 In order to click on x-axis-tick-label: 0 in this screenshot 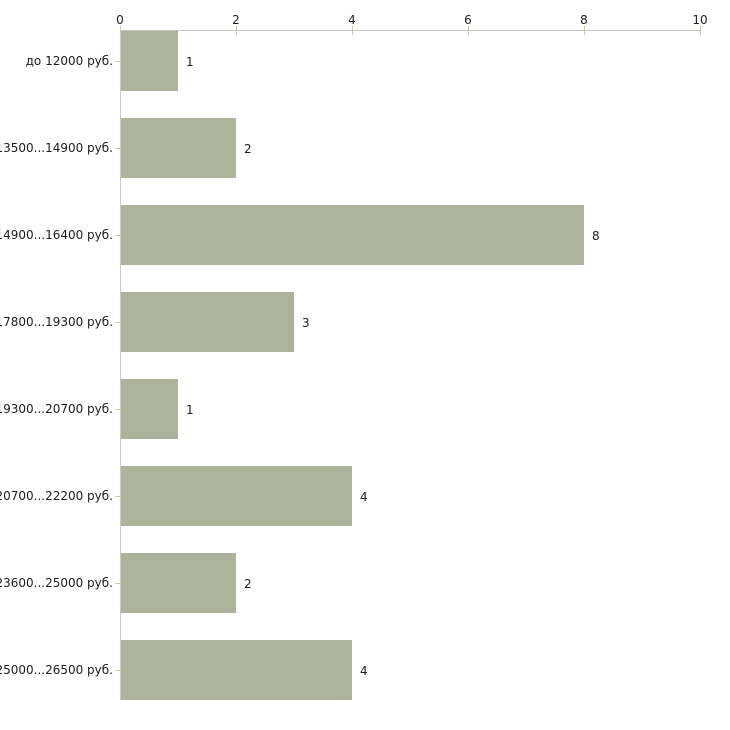, I will do `click(120, 20)`.